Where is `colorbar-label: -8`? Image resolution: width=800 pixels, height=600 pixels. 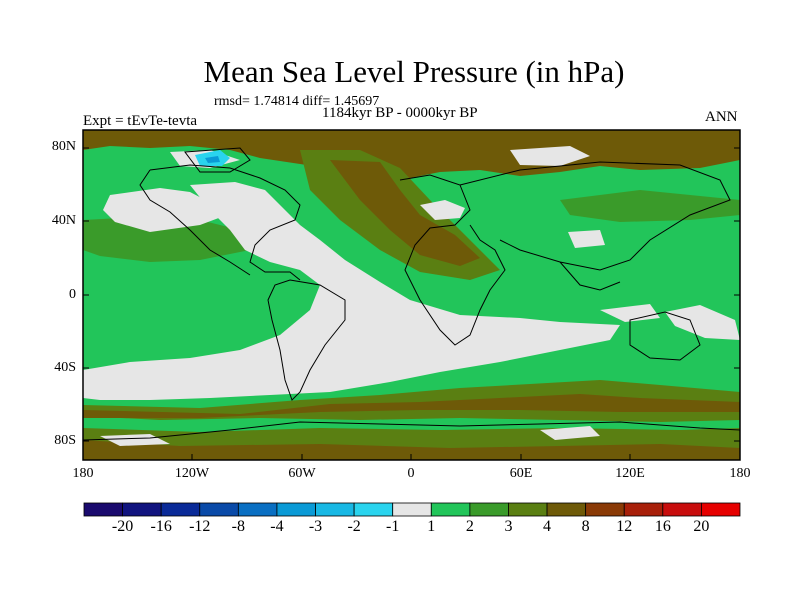 colorbar-label: -8 is located at coordinates (238, 526).